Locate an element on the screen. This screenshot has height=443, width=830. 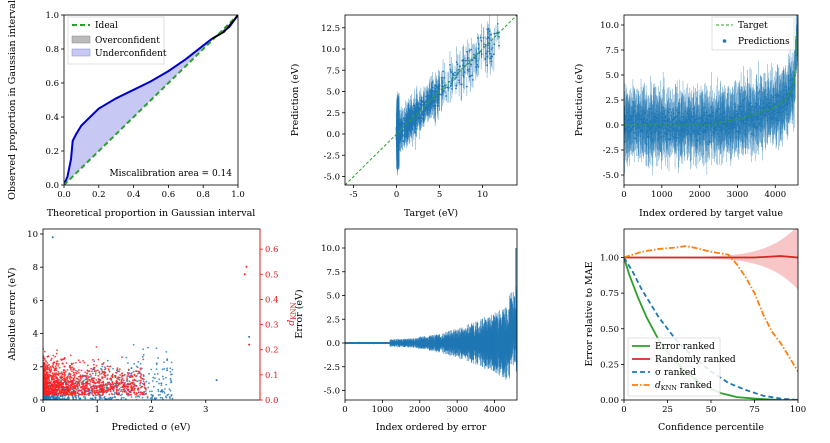
calibration-ylabel: Observed proportion in Gaussian interval is located at coordinates (12, 100).